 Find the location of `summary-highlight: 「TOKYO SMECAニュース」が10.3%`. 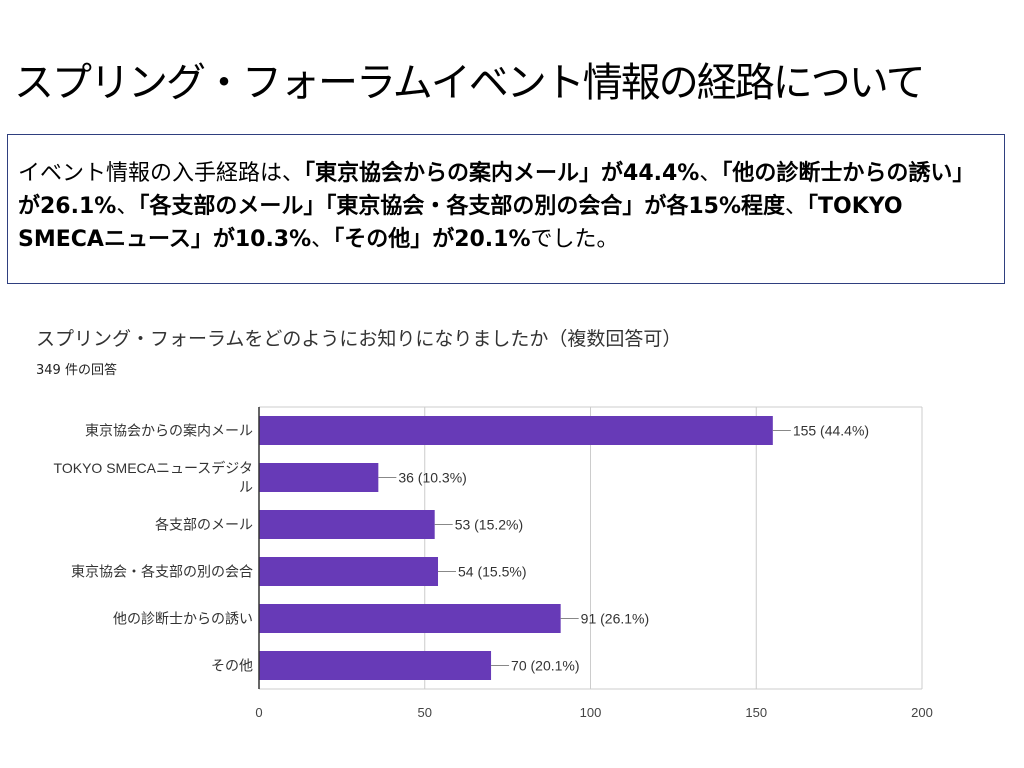

summary-highlight: 「TOKYO SMECAニュース」が10.3% is located at coordinates (460, 223).